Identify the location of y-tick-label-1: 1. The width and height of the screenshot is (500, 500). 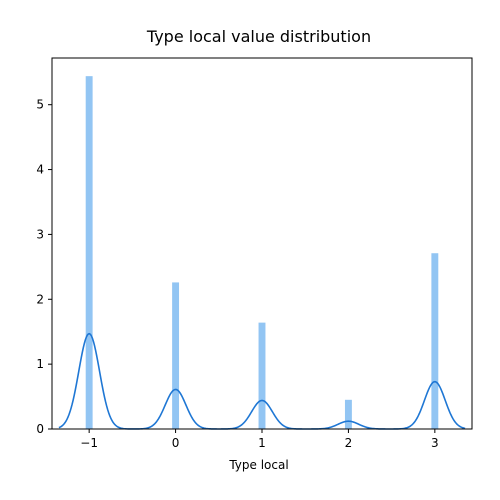
(40, 364).